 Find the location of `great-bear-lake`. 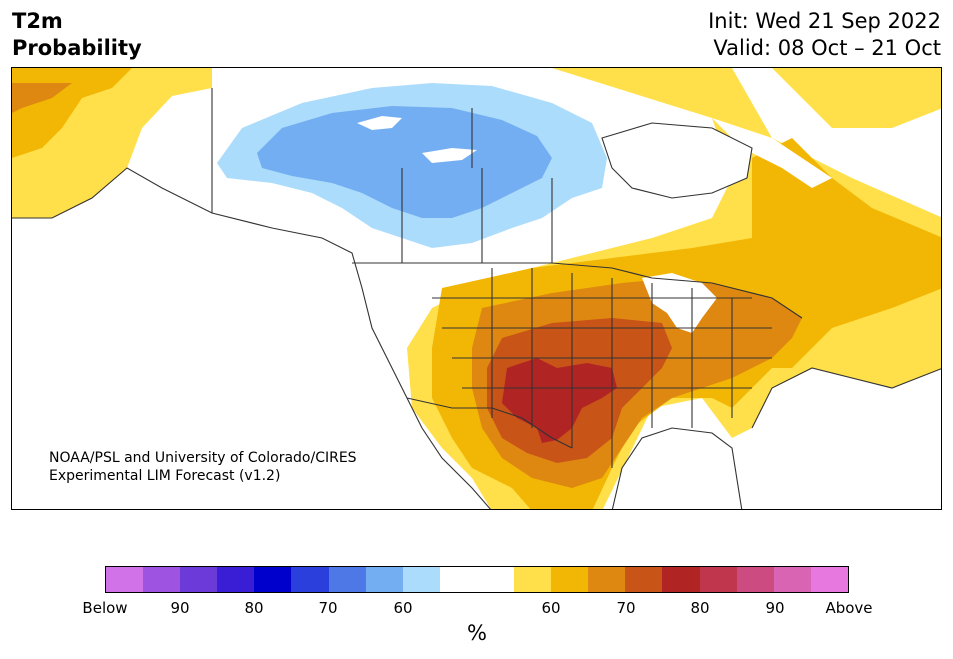

great-bear-lake is located at coordinates (379, 123).